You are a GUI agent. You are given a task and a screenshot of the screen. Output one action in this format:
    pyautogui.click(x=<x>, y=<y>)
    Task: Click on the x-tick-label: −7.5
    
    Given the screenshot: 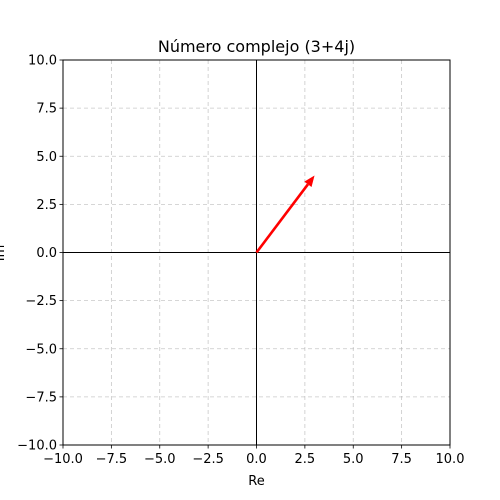 What is the action you would take?
    pyautogui.click(x=112, y=459)
    